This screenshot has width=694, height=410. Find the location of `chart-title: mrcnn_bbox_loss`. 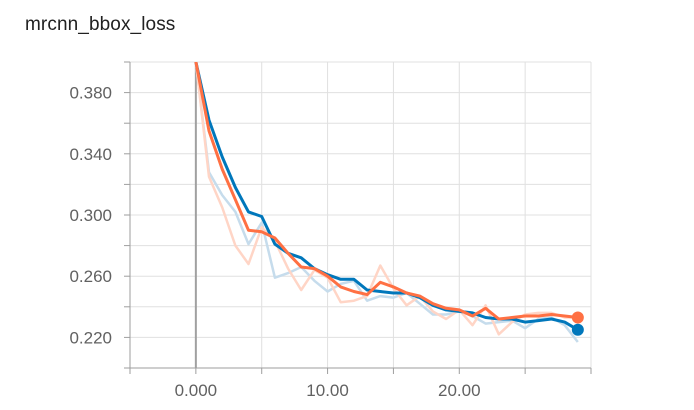

chart-title: mrcnn_bbox_loss is located at coordinates (100, 24).